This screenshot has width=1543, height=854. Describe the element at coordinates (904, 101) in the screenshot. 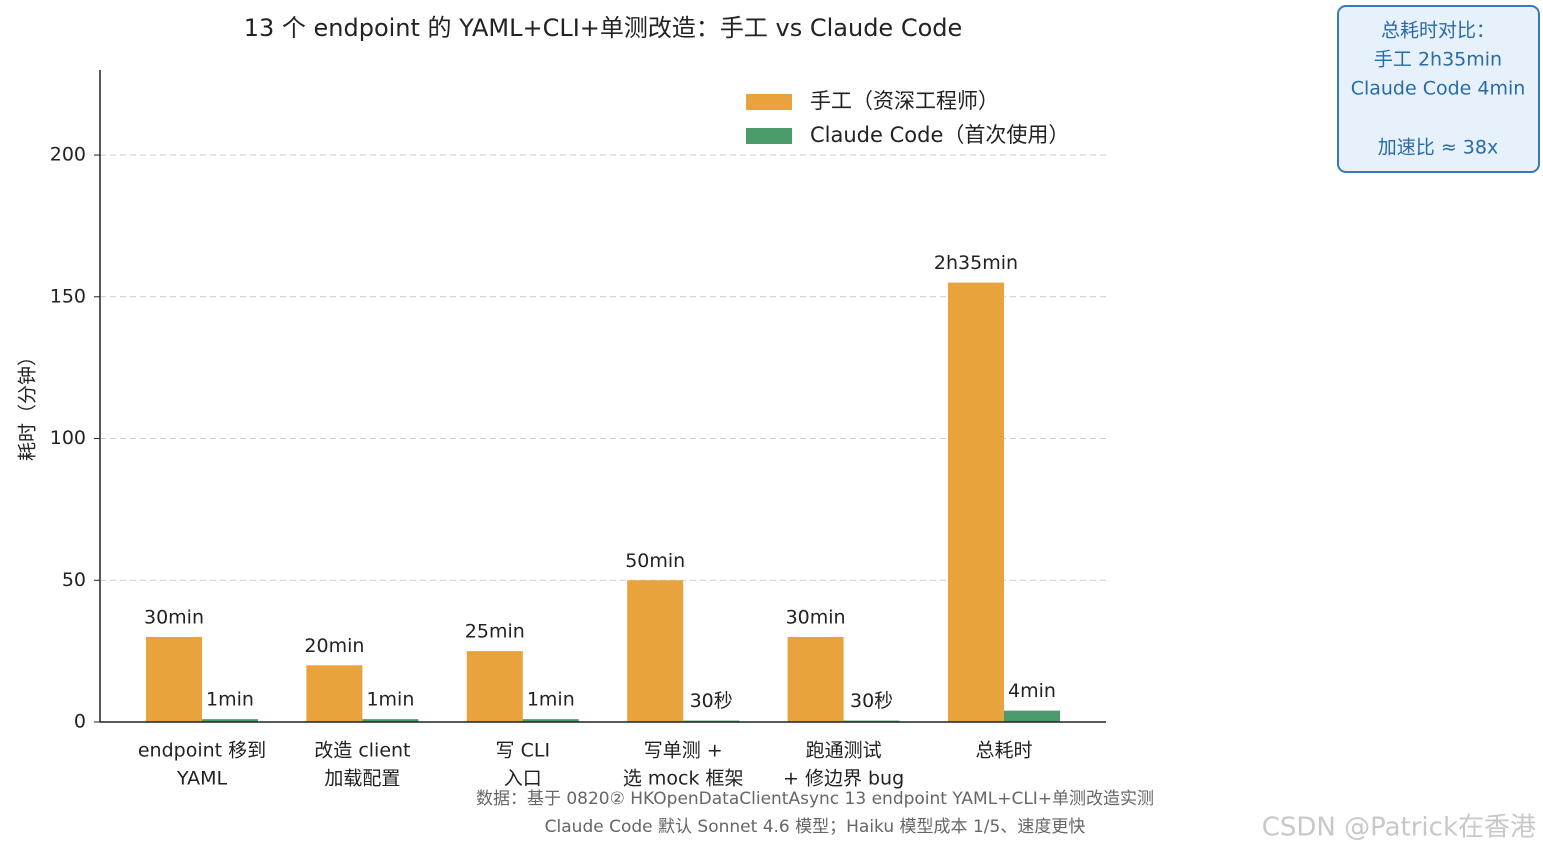

I see `legend-label: 手工（资深工程师）` at that location.